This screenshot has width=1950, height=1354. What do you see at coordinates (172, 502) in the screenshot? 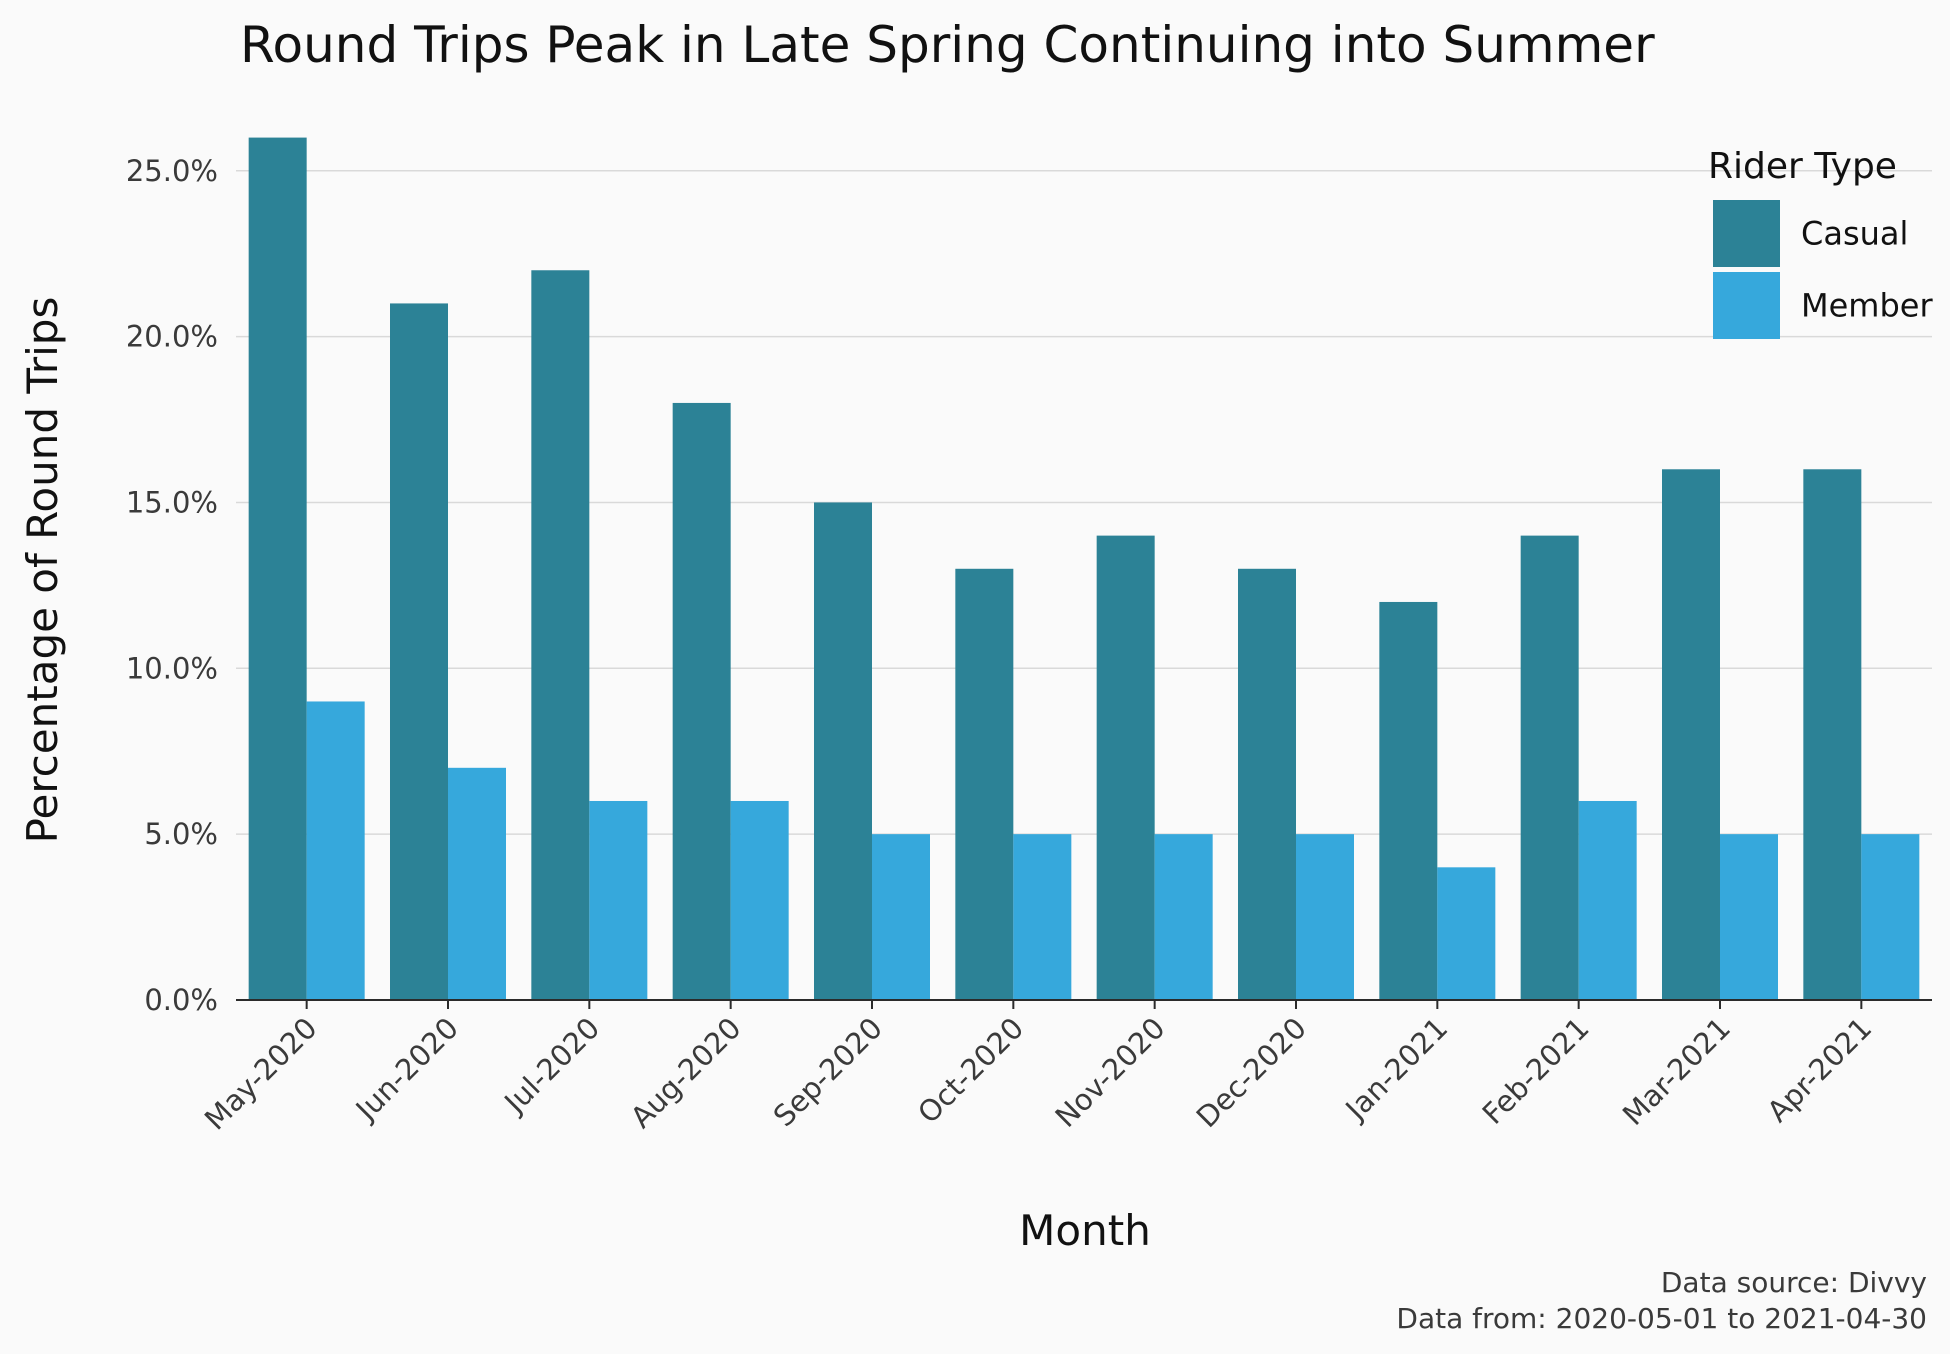
I see `y-tick-label: 15.0%` at bounding box center [172, 502].